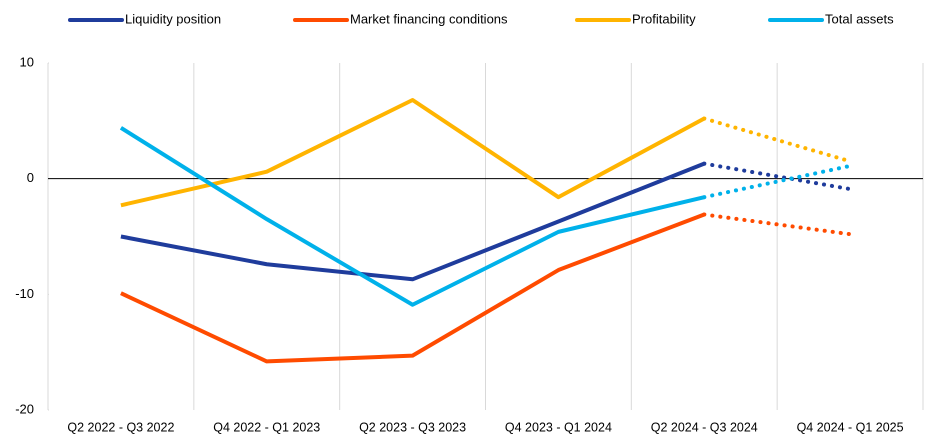 The width and height of the screenshot is (925, 438). What do you see at coordinates (27, 61) in the screenshot?
I see `y-tick-label: 10` at bounding box center [27, 61].